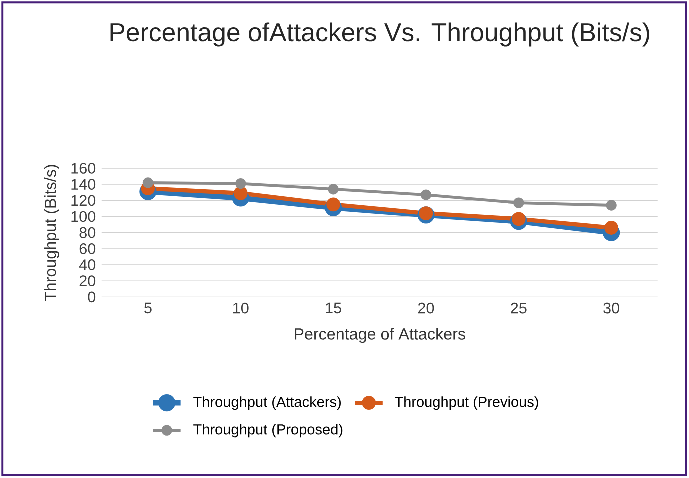  I want to click on legend-label: Throughput (Attackers), so click(267, 403).